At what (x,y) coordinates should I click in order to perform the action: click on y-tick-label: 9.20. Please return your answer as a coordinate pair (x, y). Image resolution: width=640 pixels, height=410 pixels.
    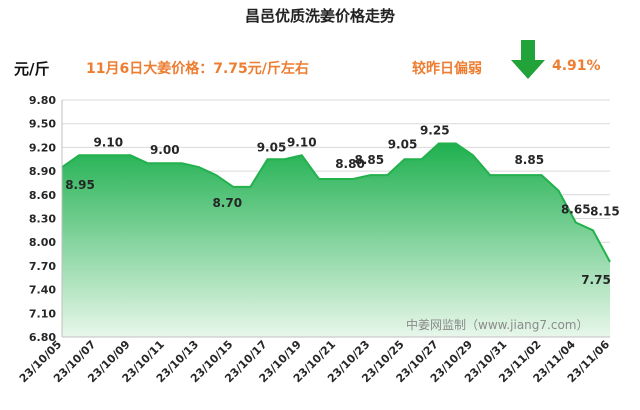
    Looking at the image, I should click on (42, 147).